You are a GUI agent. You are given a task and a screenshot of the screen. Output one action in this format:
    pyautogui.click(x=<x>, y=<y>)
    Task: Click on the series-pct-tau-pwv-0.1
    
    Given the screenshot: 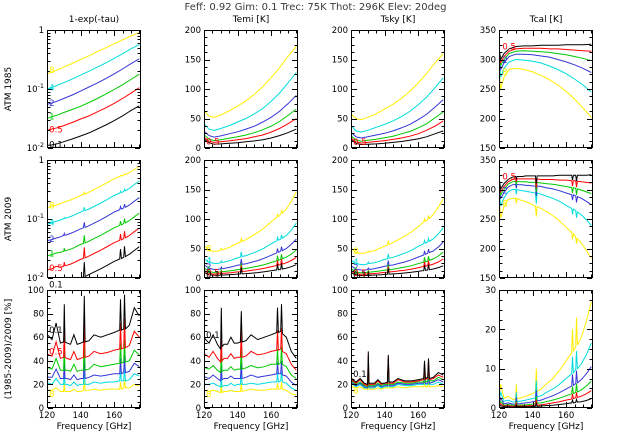 What is the action you would take?
    pyautogui.click(x=93, y=319)
    